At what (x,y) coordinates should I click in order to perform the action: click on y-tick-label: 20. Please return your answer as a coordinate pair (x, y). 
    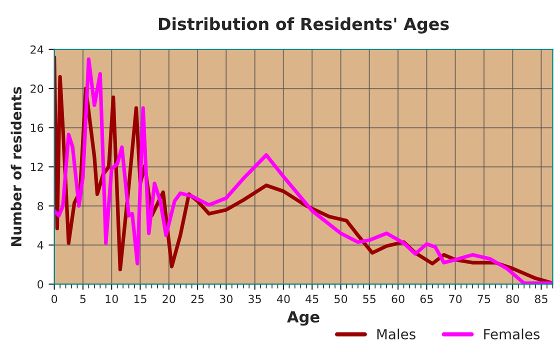
    Looking at the image, I should click on (37, 88).